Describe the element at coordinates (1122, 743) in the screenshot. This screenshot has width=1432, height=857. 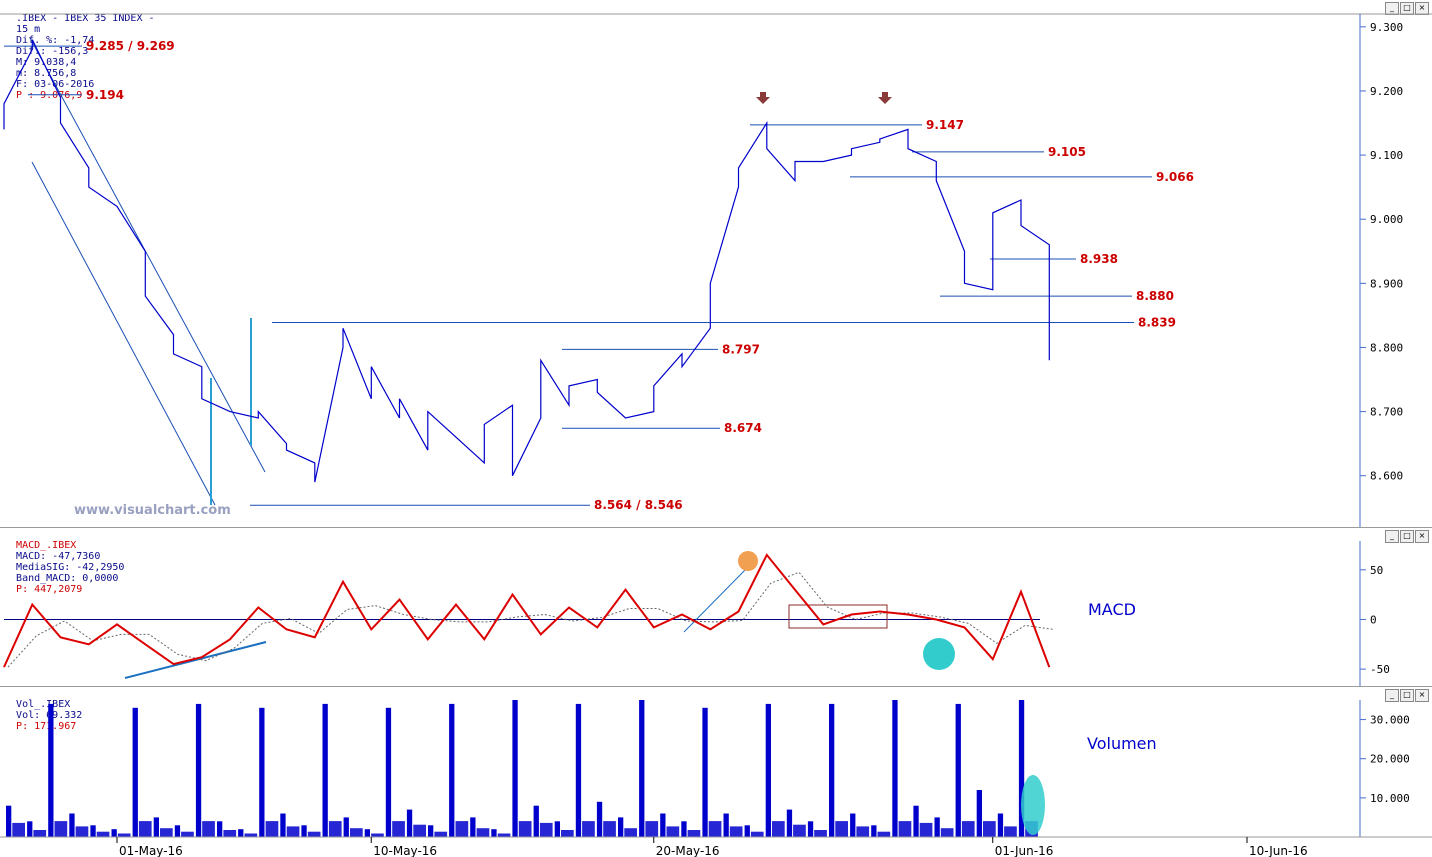
I see `volume-panel-title: Volumen` at that location.